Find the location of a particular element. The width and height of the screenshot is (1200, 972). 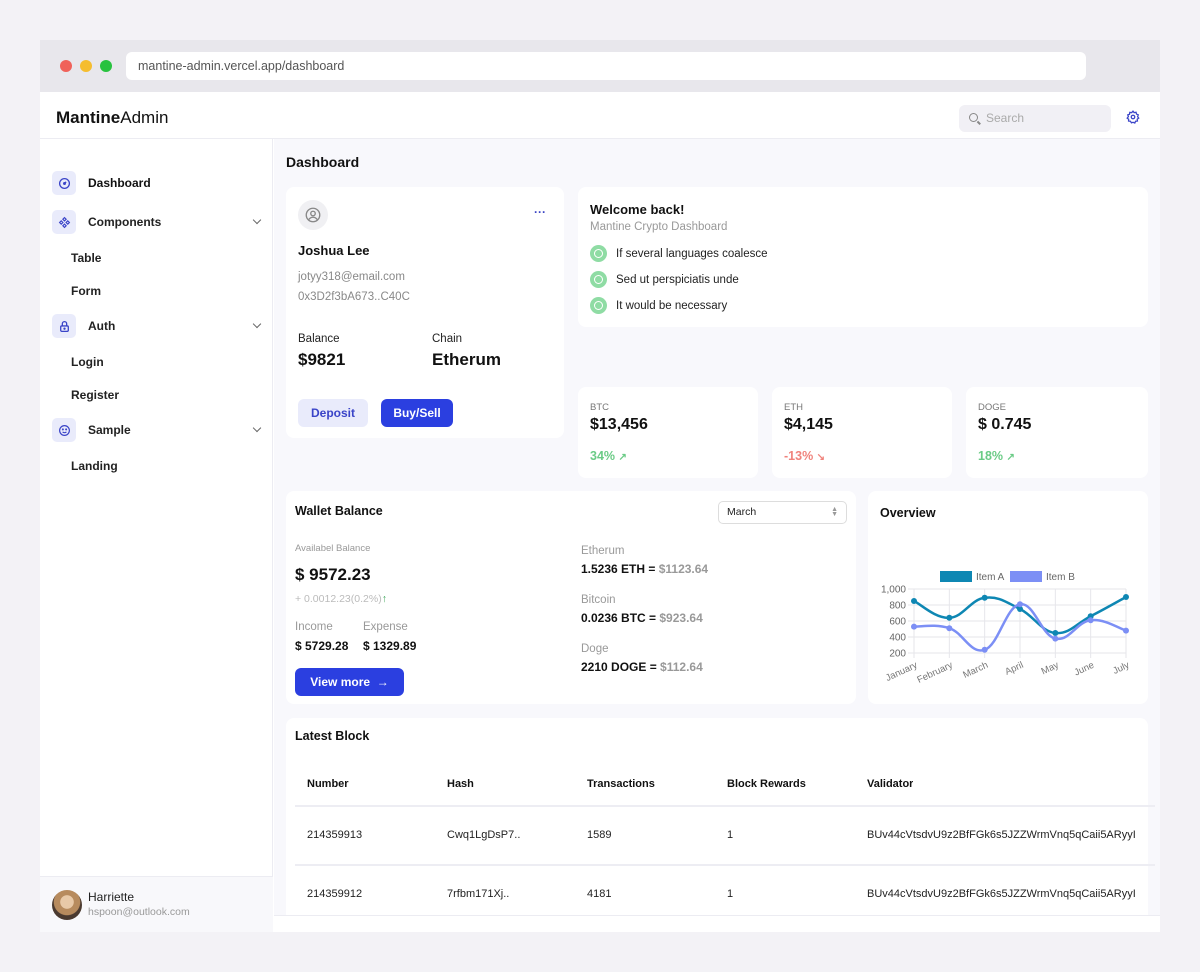

user-email: hspoon@outlook.com is located at coordinates (139, 912).